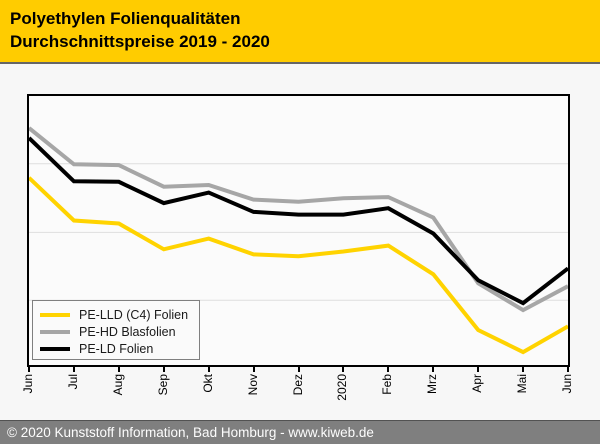 The height and width of the screenshot is (444, 600). I want to click on legend-item: PE-LD Folien, so click(119, 348).